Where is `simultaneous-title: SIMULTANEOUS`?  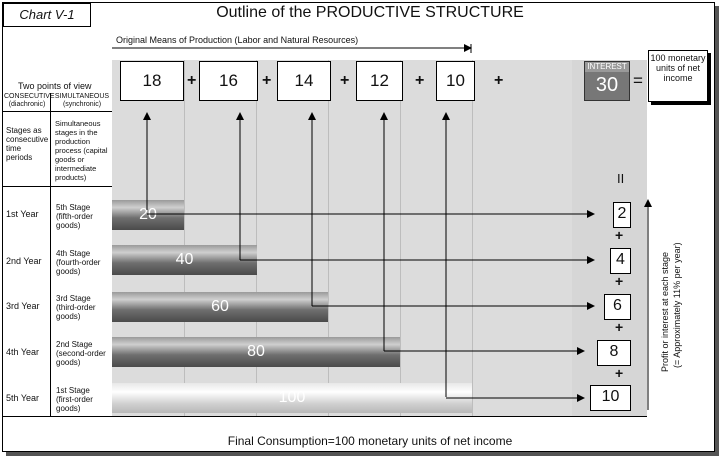 simultaneous-title: SIMULTANEOUS is located at coordinates (82, 96).